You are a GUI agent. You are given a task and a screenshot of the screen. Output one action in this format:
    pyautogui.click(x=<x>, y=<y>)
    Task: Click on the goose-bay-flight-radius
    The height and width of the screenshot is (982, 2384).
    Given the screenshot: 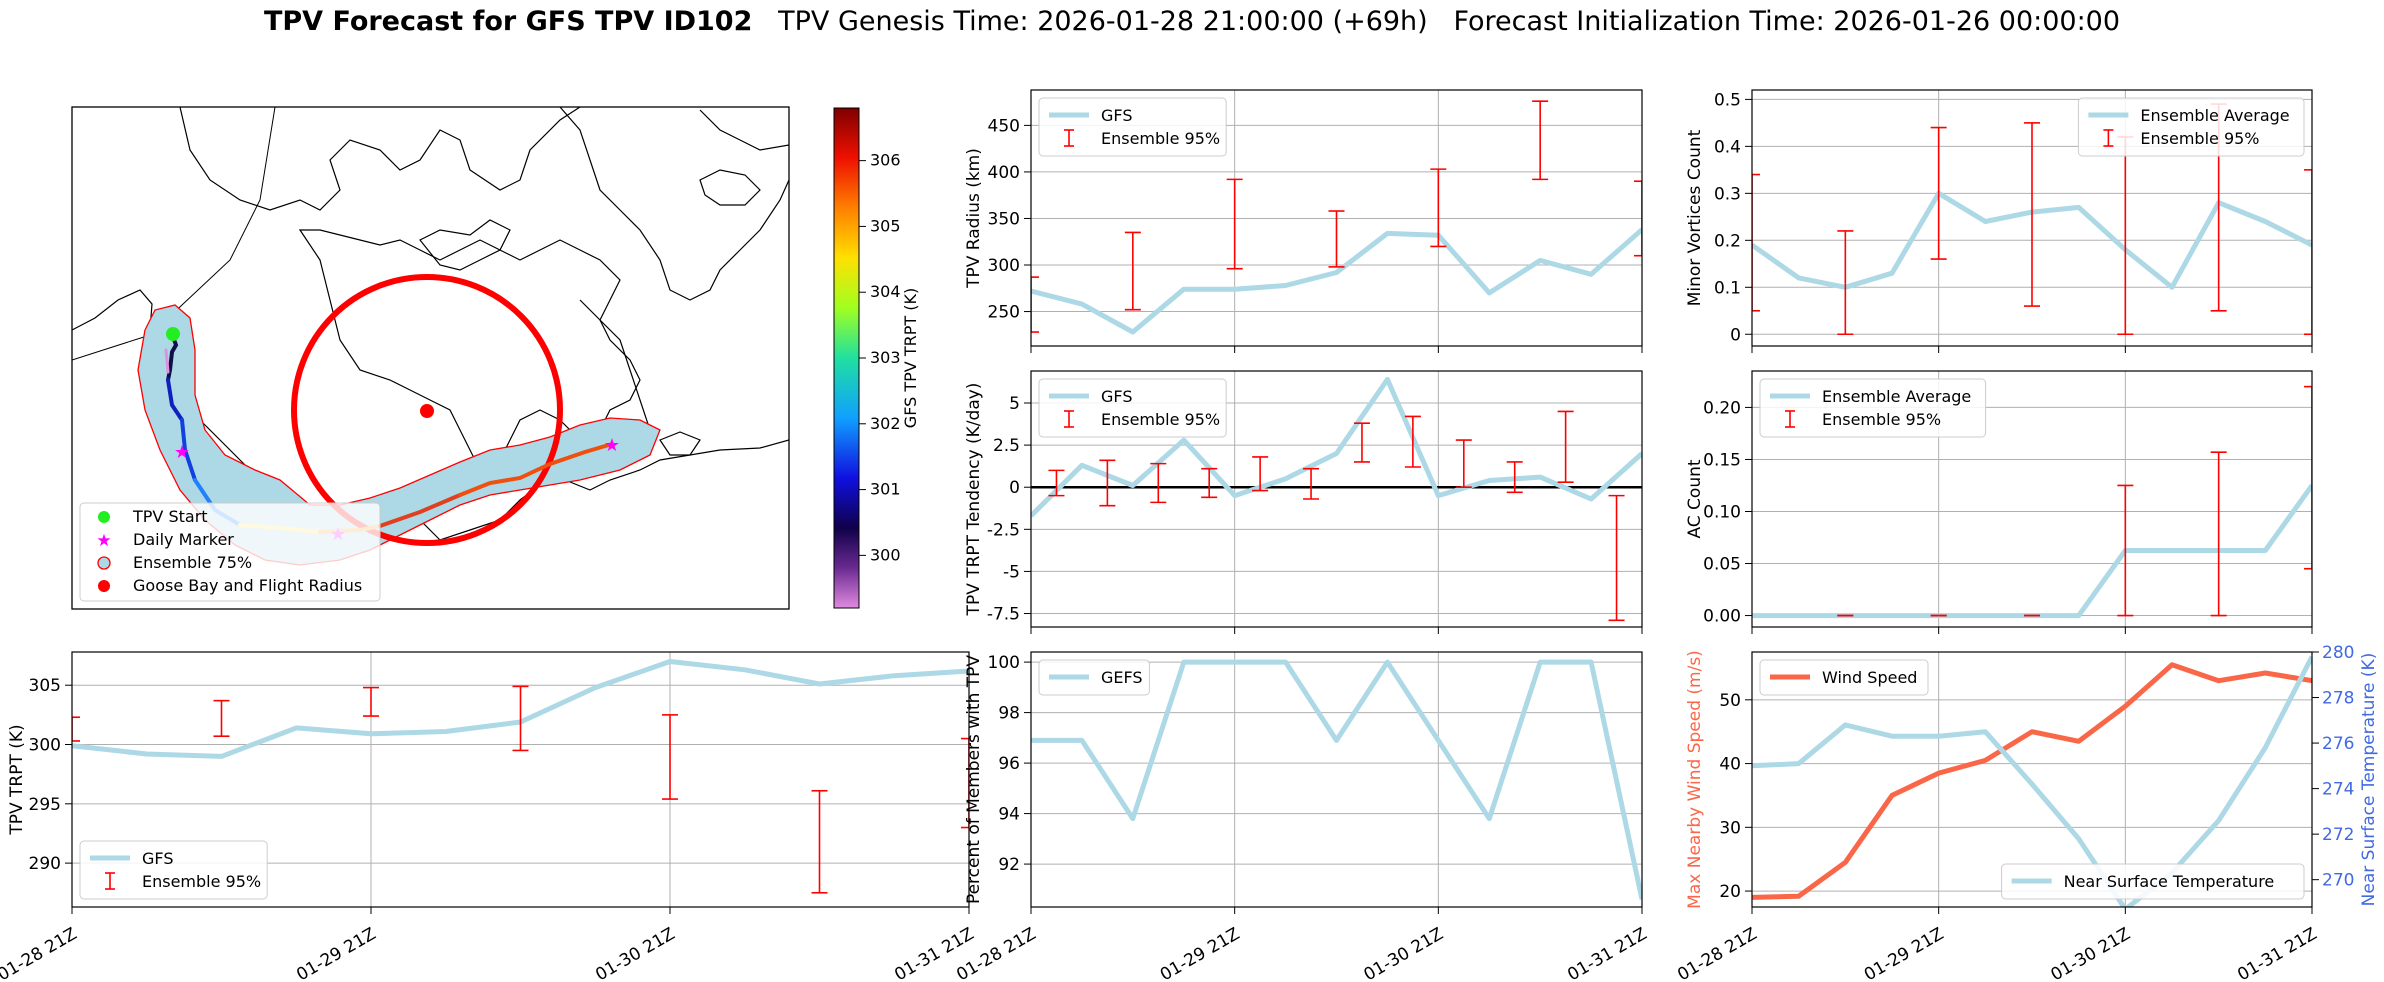 What is the action you would take?
    pyautogui.click(x=427, y=410)
    